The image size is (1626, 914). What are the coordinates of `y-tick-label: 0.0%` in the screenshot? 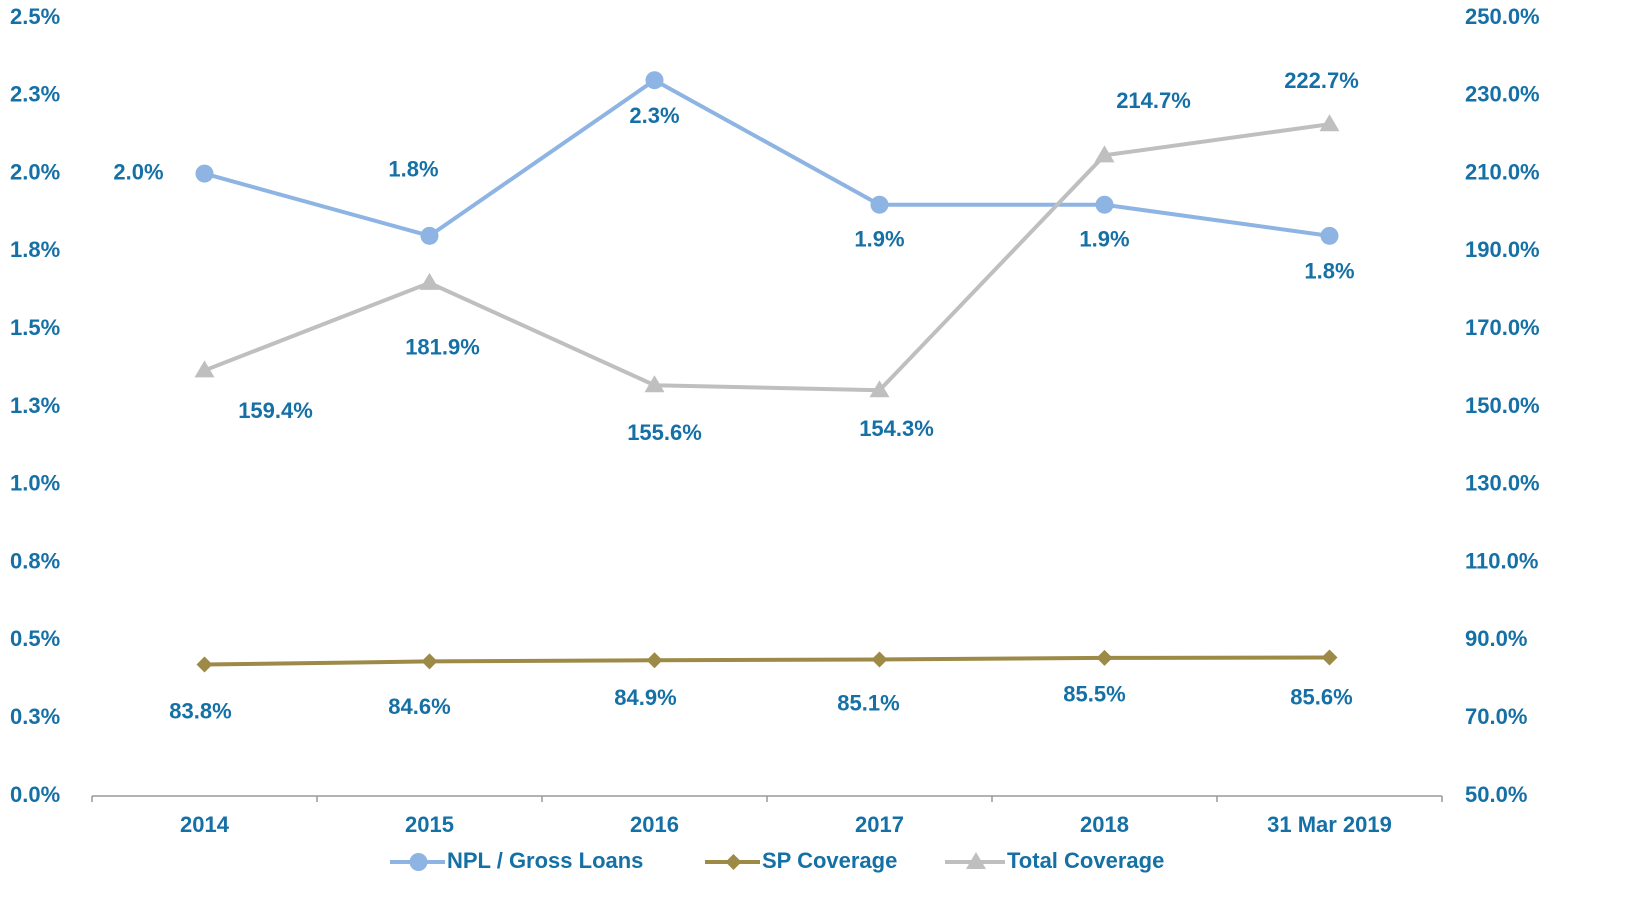 It's located at (35, 794).